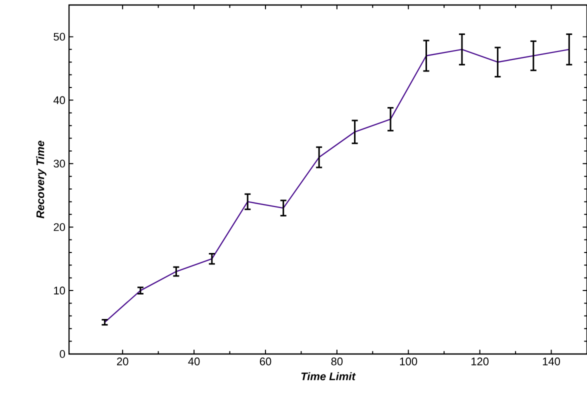  Describe the element at coordinates (551, 362) in the screenshot. I see `x-tick-label: 140` at that location.